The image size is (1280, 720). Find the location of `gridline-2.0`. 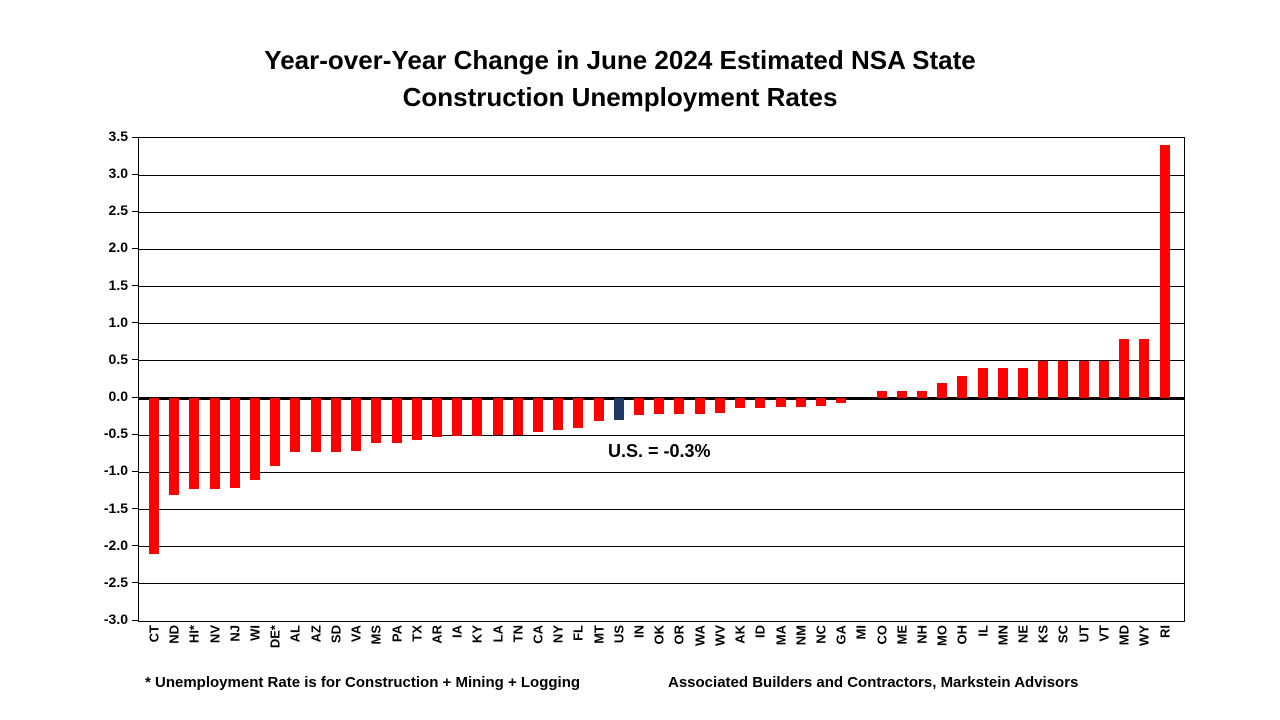

gridline-2.0 is located at coordinates (661, 249).